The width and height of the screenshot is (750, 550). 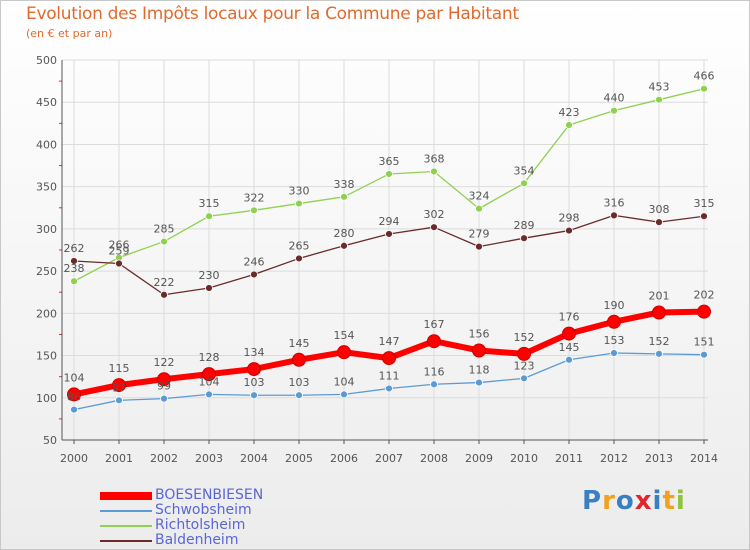 What do you see at coordinates (389, 375) in the screenshot?
I see `data-label-schwobsheim: 111` at bounding box center [389, 375].